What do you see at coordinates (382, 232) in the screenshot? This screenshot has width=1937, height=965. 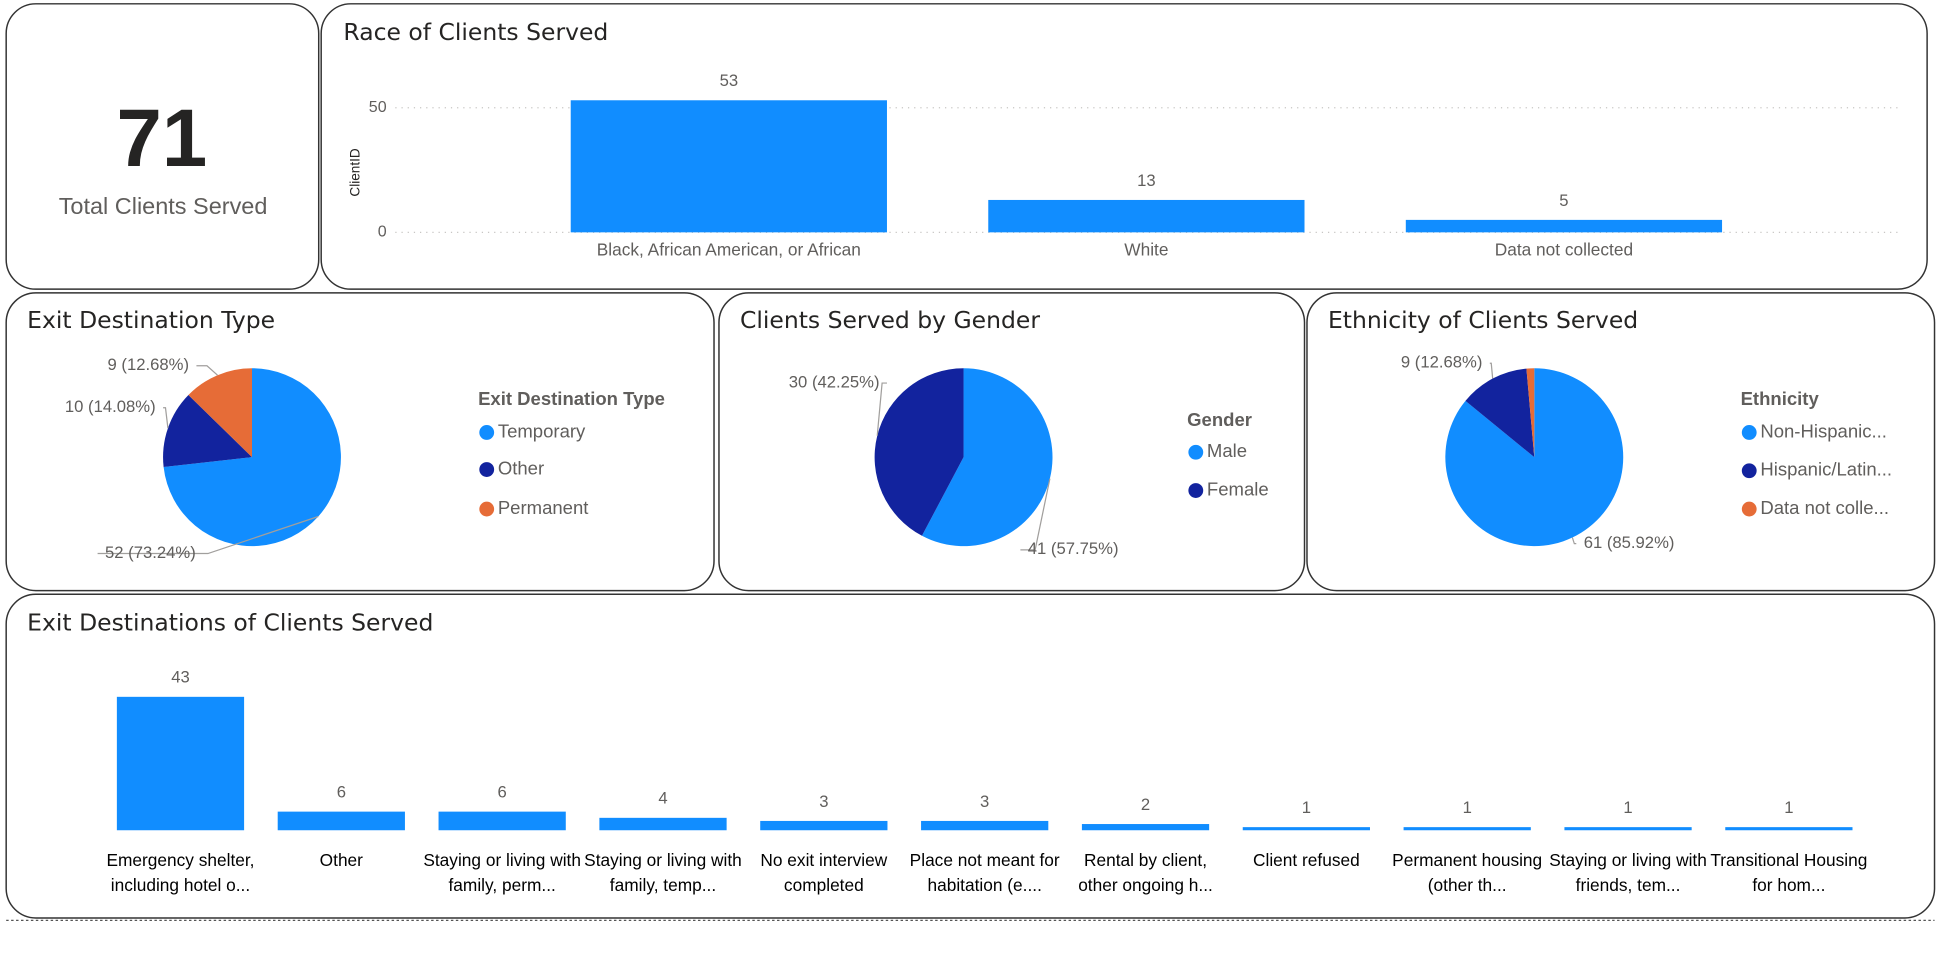 I see `y-tick-label: 0` at bounding box center [382, 232].